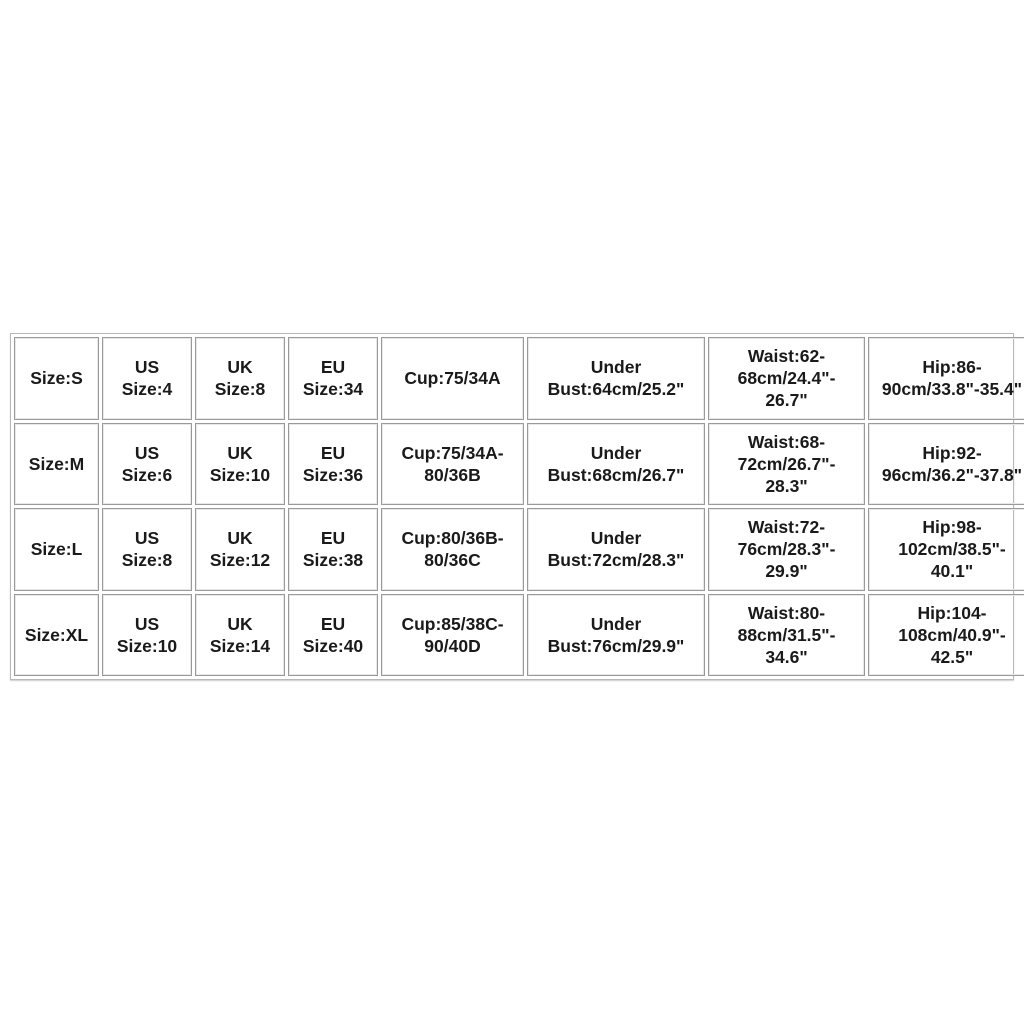 The height and width of the screenshot is (1024, 1024). I want to click on cell-uk-size: UK Size:12, so click(240, 549).